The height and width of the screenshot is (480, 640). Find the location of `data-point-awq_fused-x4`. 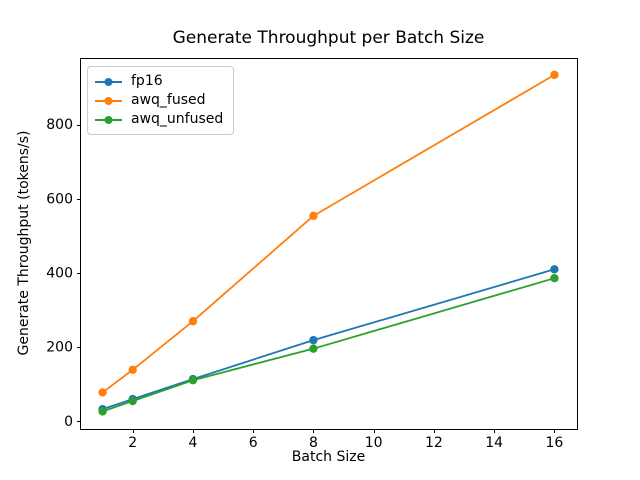

data-point-awq_fused-x4 is located at coordinates (193, 321).